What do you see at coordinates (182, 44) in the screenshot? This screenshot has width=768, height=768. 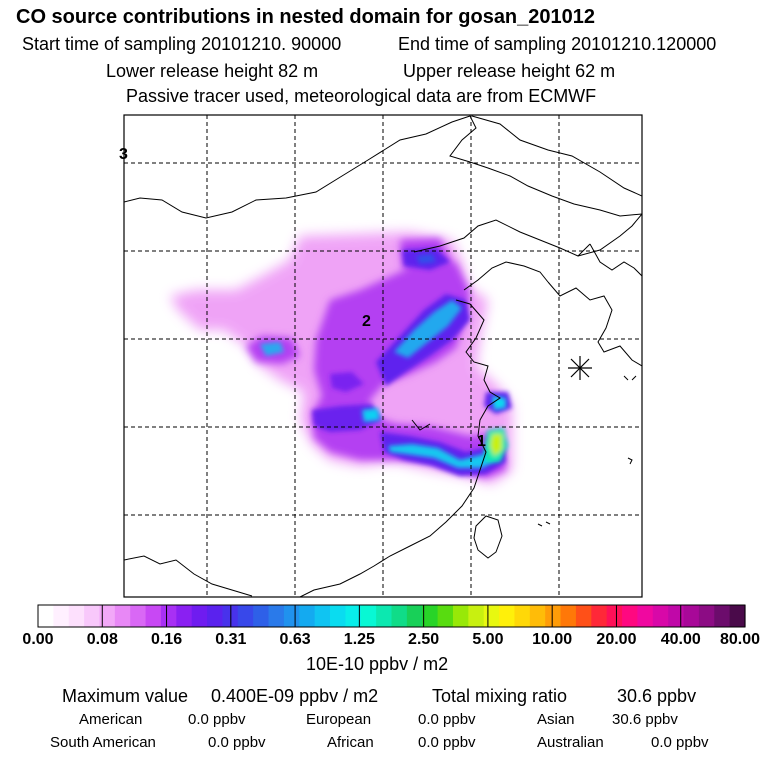 I see `start-time-label: Start time of sampling 20101210. 90000` at bounding box center [182, 44].